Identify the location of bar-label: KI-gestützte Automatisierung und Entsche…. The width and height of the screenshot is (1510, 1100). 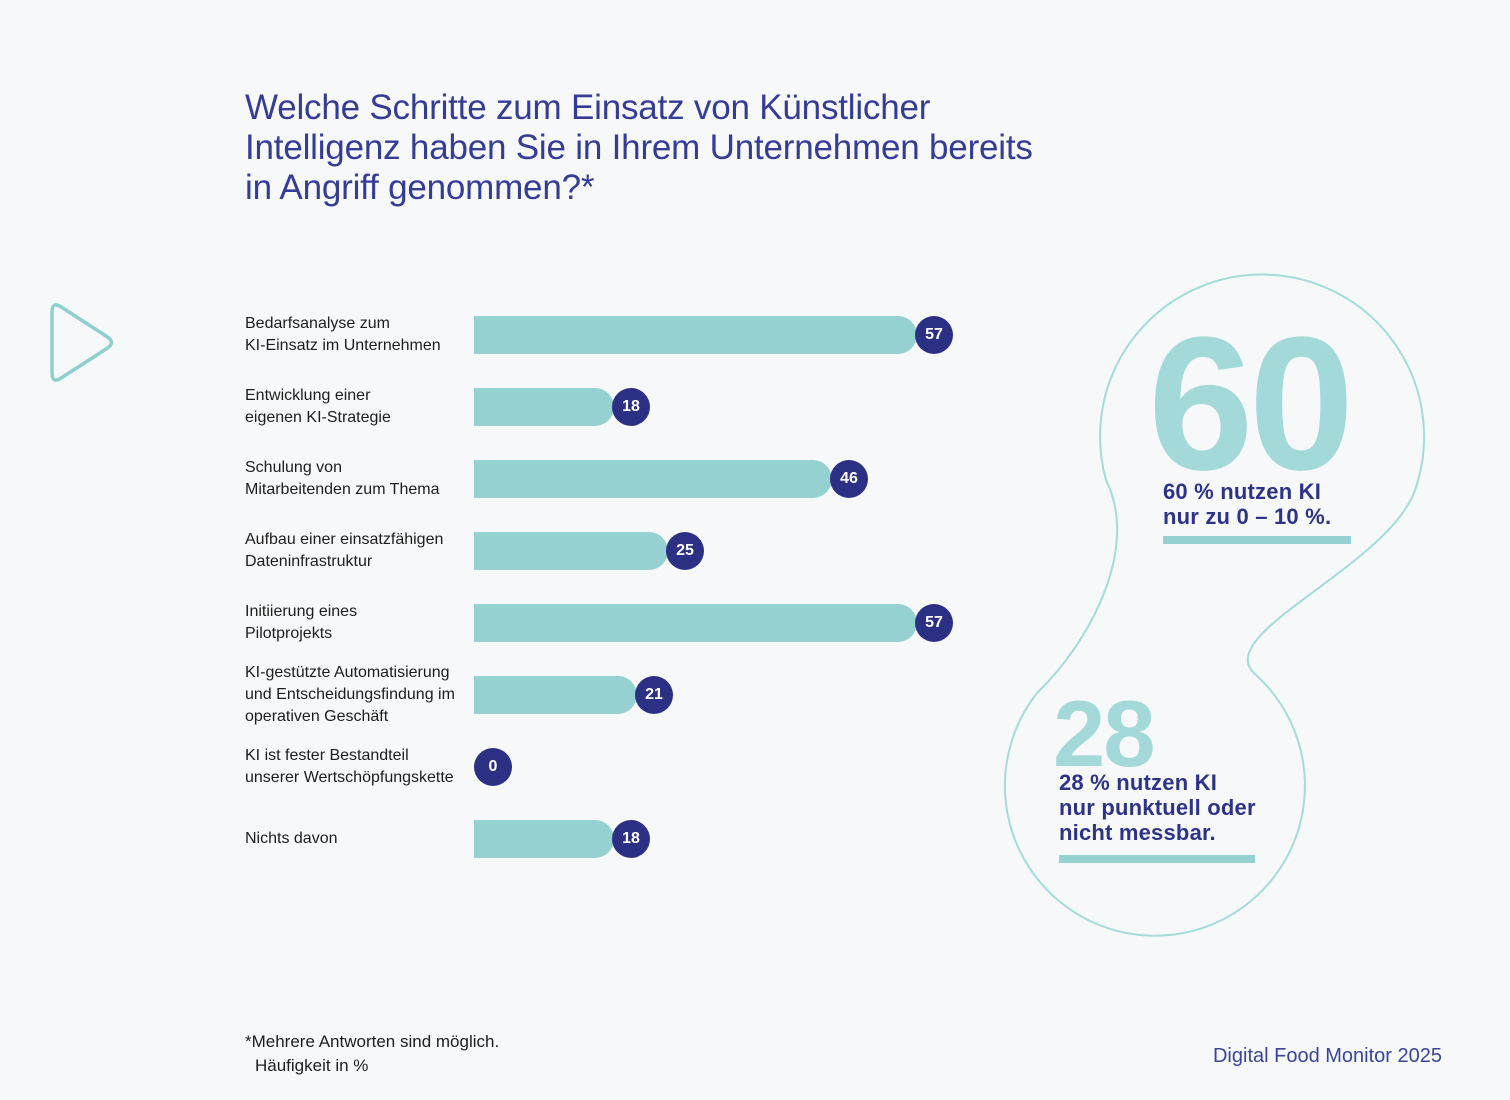
(350, 694).